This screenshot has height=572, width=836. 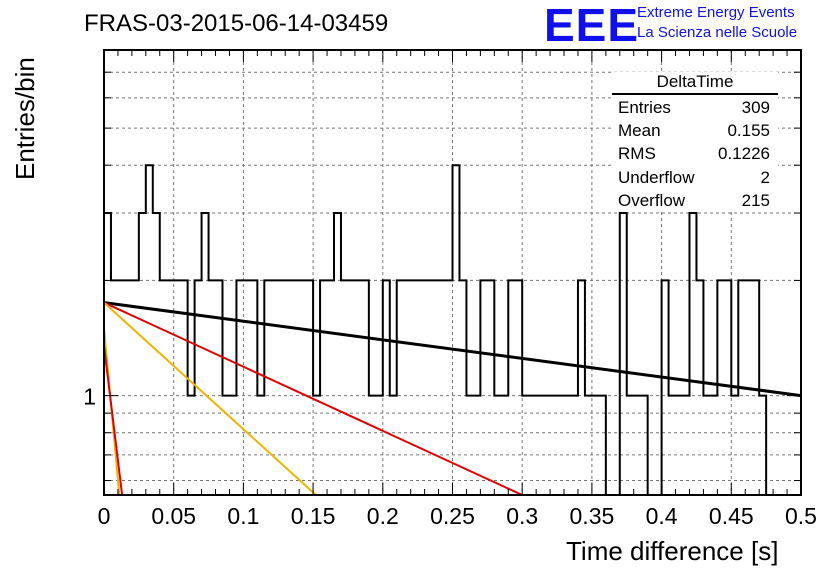 What do you see at coordinates (652, 200) in the screenshot?
I see `stats-label: Overflow` at bounding box center [652, 200].